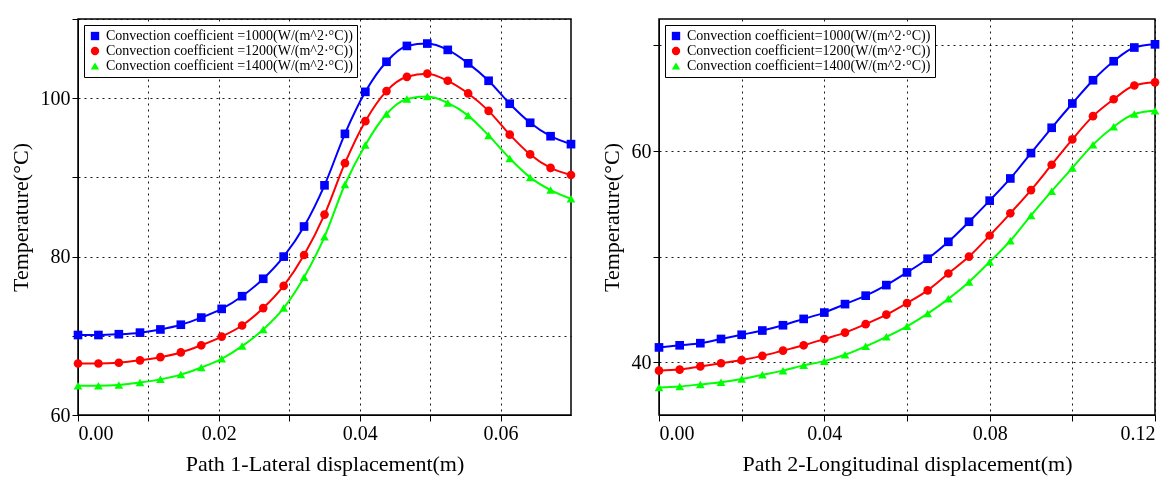 This screenshot has width=1172, height=482. Describe the element at coordinates (60, 256) in the screenshot. I see `y-tick-label: 80` at that location.